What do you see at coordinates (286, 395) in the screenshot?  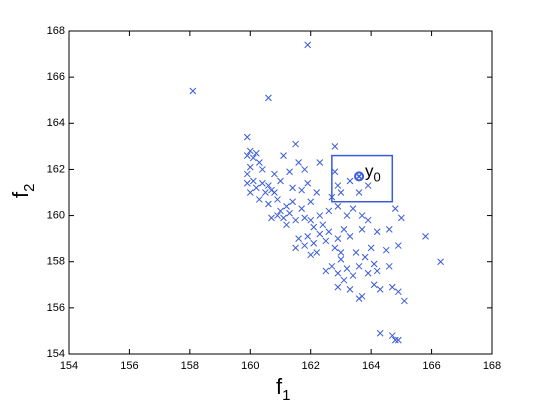 I see `x-axis-label-subscript: 1` at bounding box center [286, 395].